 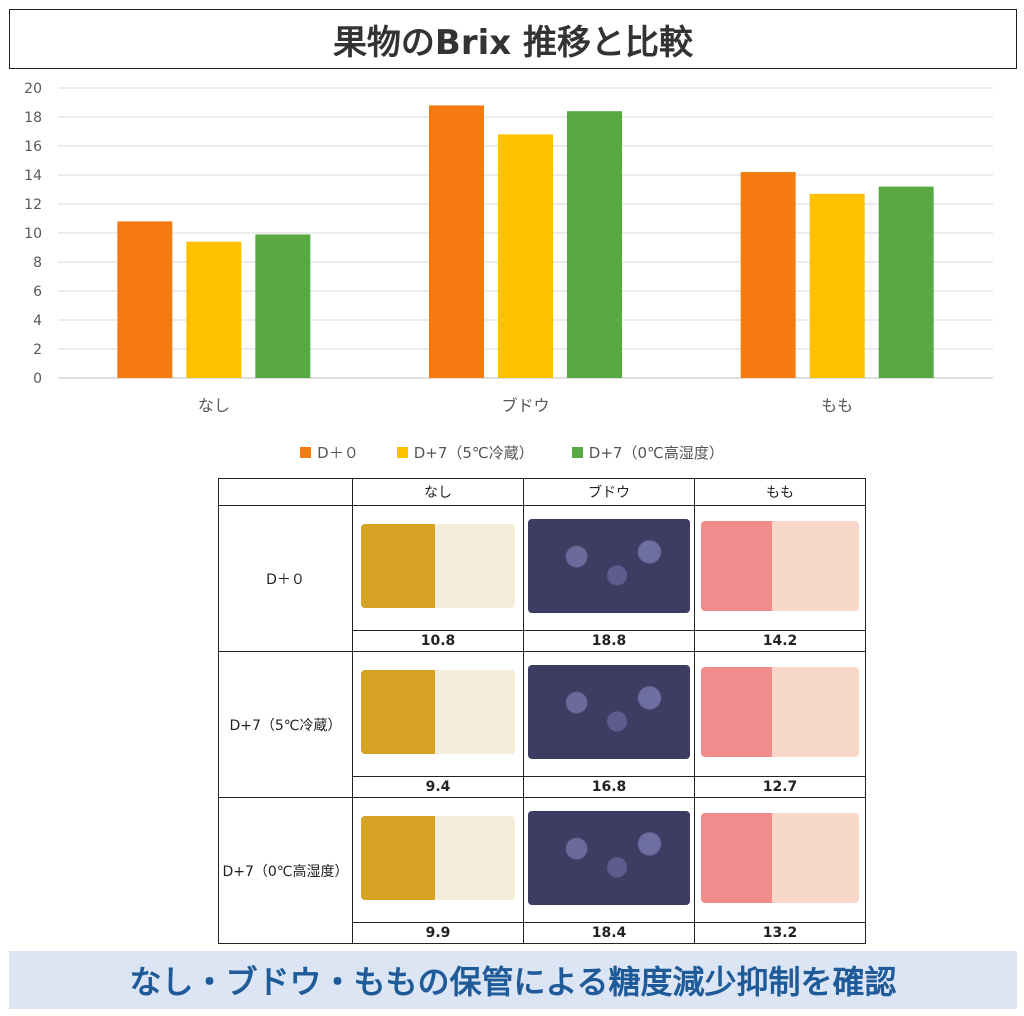 What do you see at coordinates (473, 453) in the screenshot?
I see `legend-label: D+7（5℃冷蔵）` at bounding box center [473, 453].